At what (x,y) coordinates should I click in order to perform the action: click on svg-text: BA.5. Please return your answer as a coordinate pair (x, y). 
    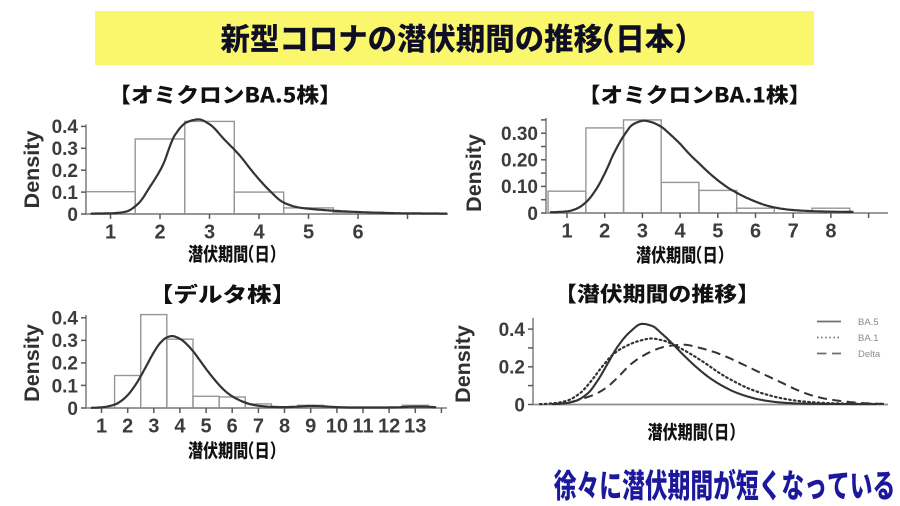
    Looking at the image, I should click on (868, 322).